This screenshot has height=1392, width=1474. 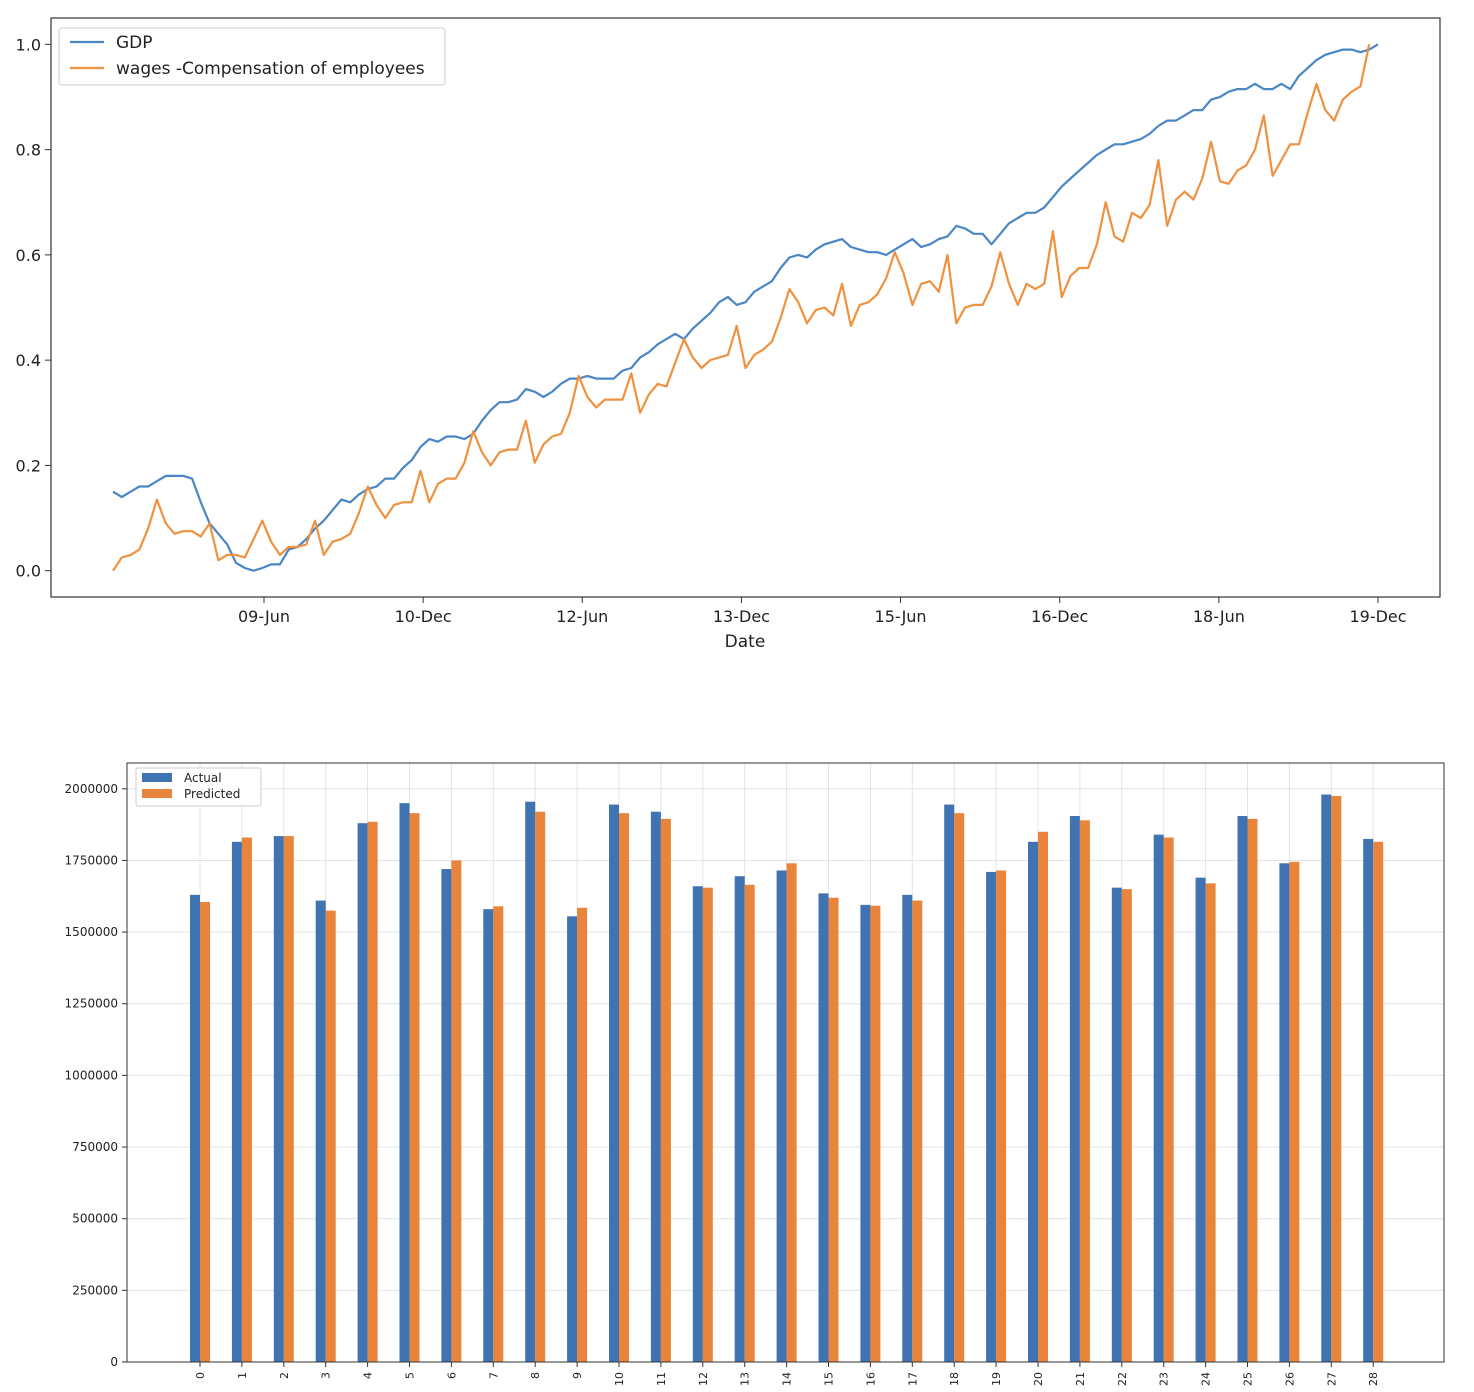 I want to click on line-x-tick-label: 13-Dec, so click(x=741, y=616).